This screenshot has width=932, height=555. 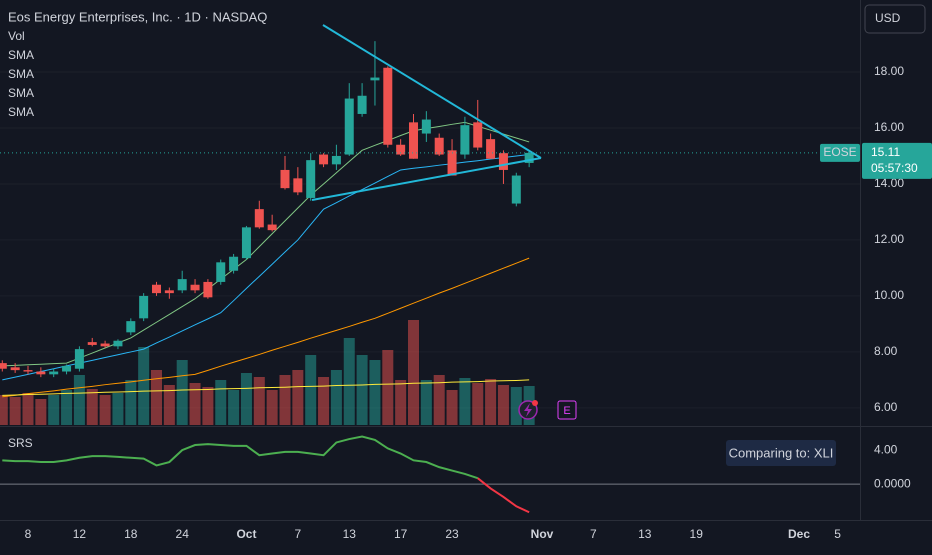 I want to click on earnings-icon, so click(x=567, y=410).